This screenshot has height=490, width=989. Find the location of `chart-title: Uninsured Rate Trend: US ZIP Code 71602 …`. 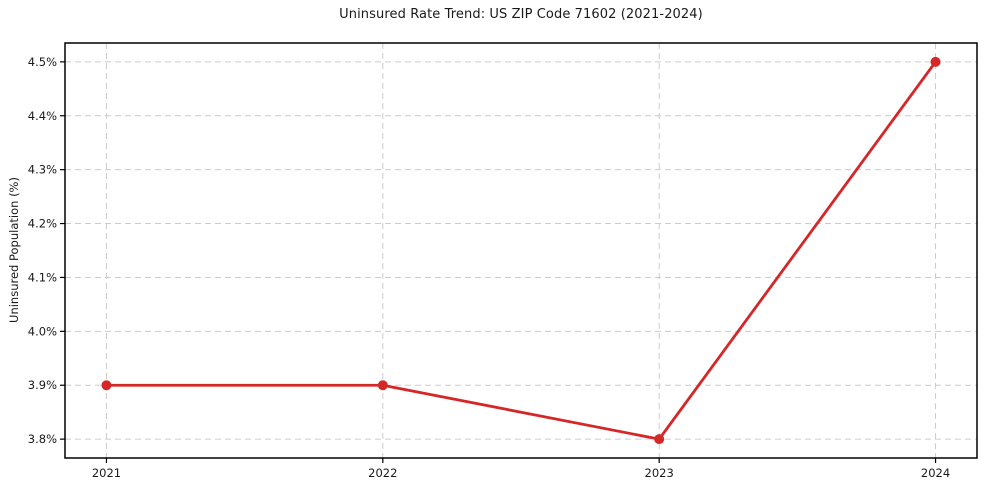

chart-title: Uninsured Rate Trend: US ZIP Code 71602 … is located at coordinates (521, 14).